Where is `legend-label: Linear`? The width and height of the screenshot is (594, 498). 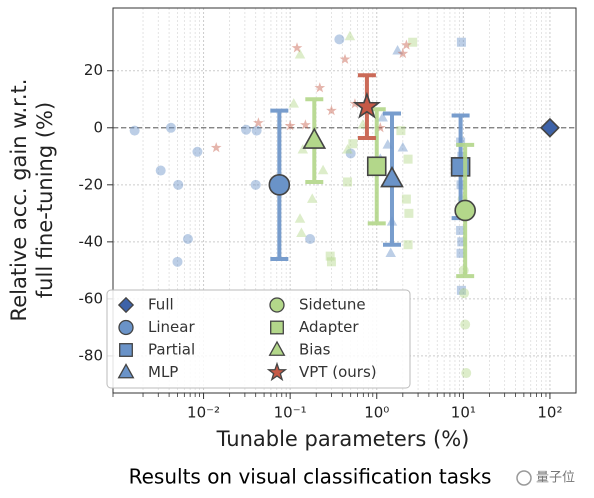
legend-label: Linear is located at coordinates (171, 327).